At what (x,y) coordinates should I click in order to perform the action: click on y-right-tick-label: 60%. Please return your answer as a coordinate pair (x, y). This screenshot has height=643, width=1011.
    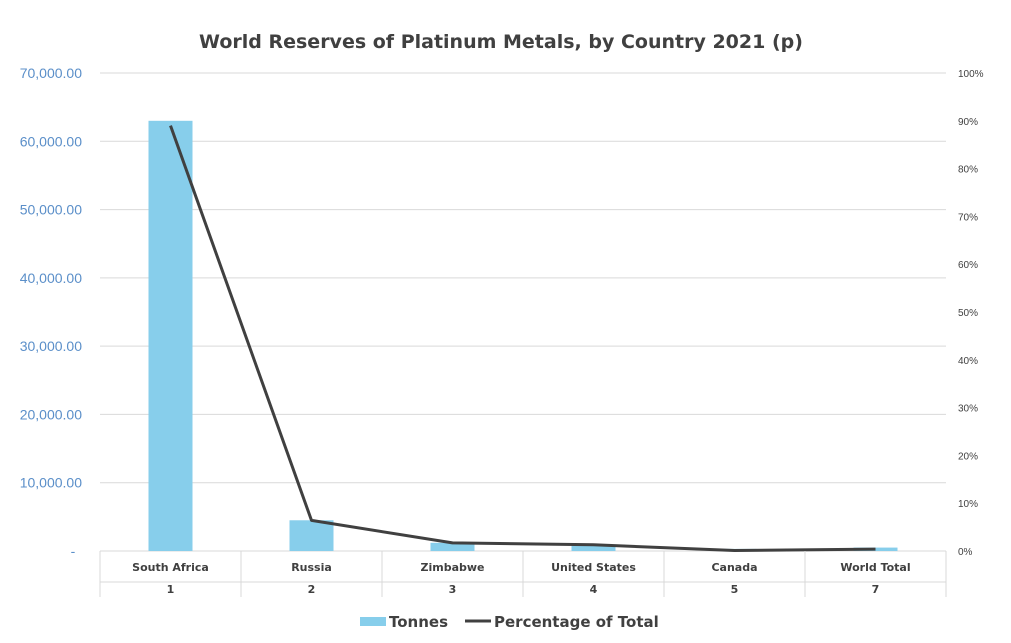
    Looking at the image, I should click on (968, 265).